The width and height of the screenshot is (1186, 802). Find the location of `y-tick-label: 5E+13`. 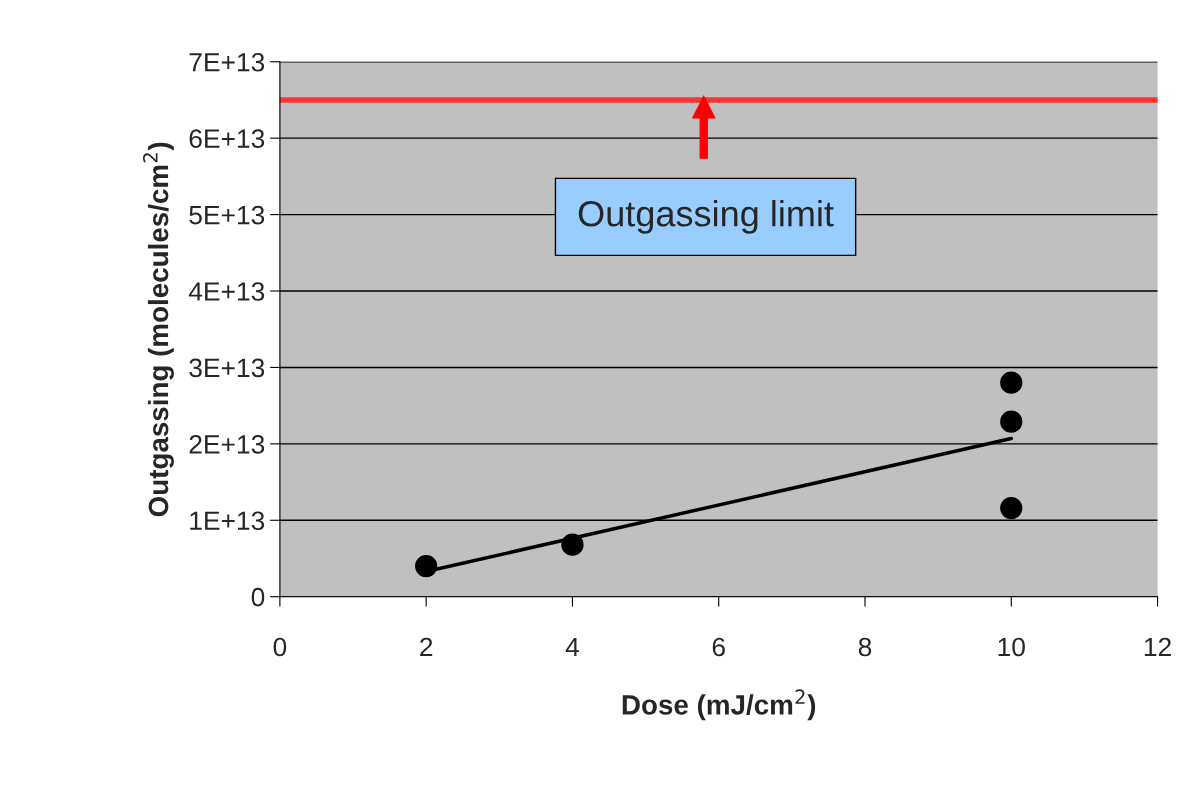

y-tick-label: 5E+13 is located at coordinates (227, 215).